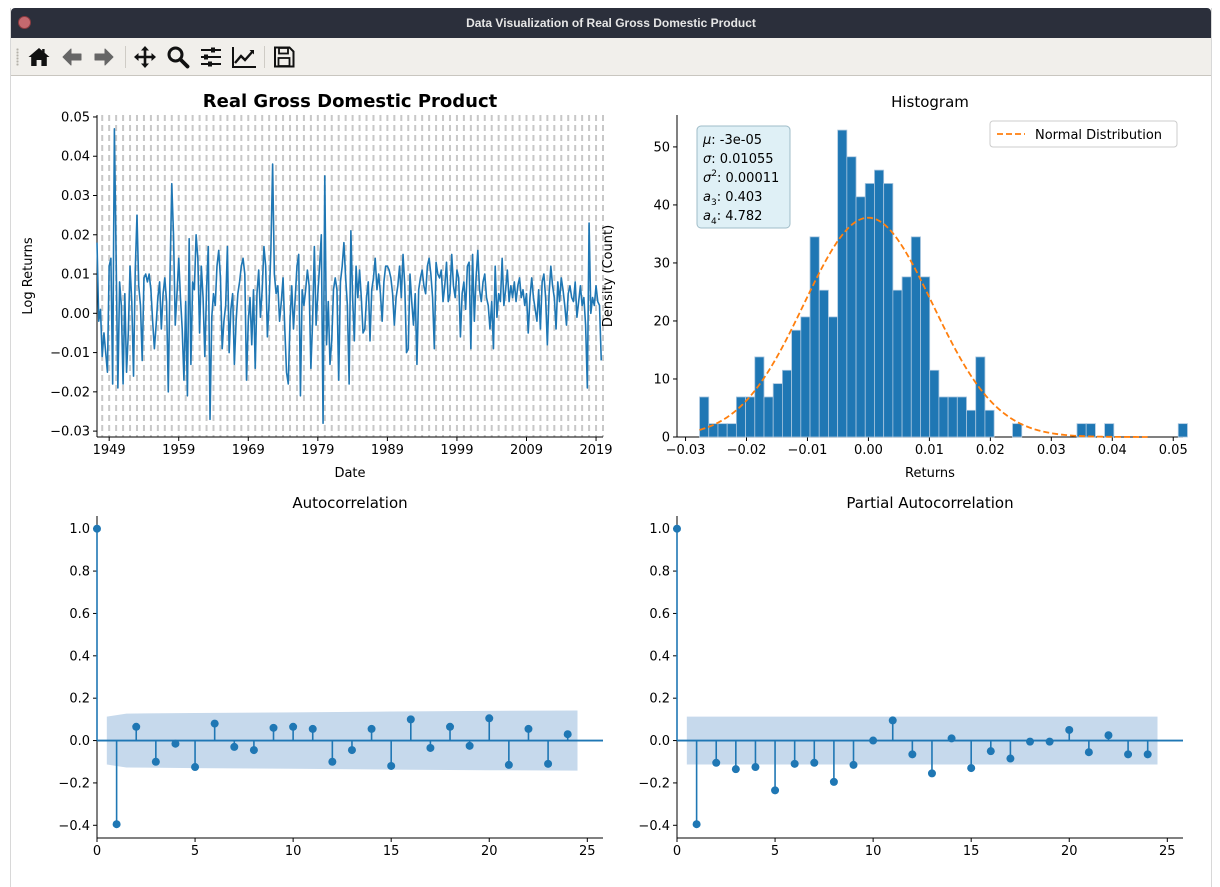 This screenshot has height=887, width=1220. What do you see at coordinates (317, 450) in the screenshot?
I see `x-tick-label: 1979` at bounding box center [317, 450].